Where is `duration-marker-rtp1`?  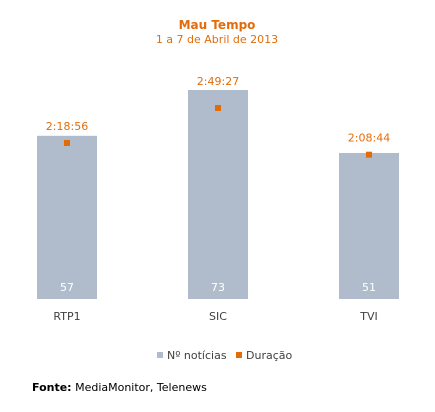
duration-marker-rtp1 is located at coordinates (67, 143).